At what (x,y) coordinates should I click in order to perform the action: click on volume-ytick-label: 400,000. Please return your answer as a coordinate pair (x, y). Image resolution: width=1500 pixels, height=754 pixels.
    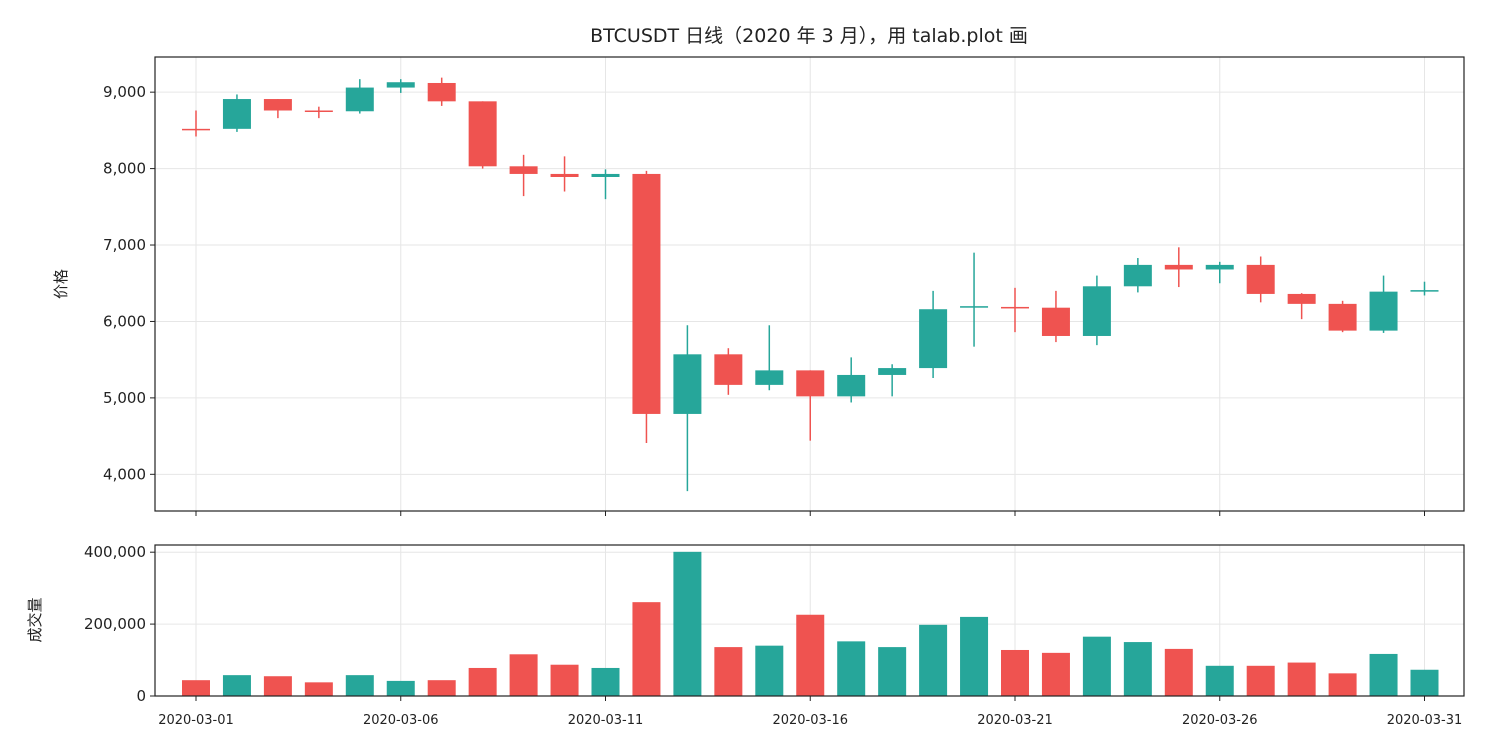
    Looking at the image, I should click on (115, 552).